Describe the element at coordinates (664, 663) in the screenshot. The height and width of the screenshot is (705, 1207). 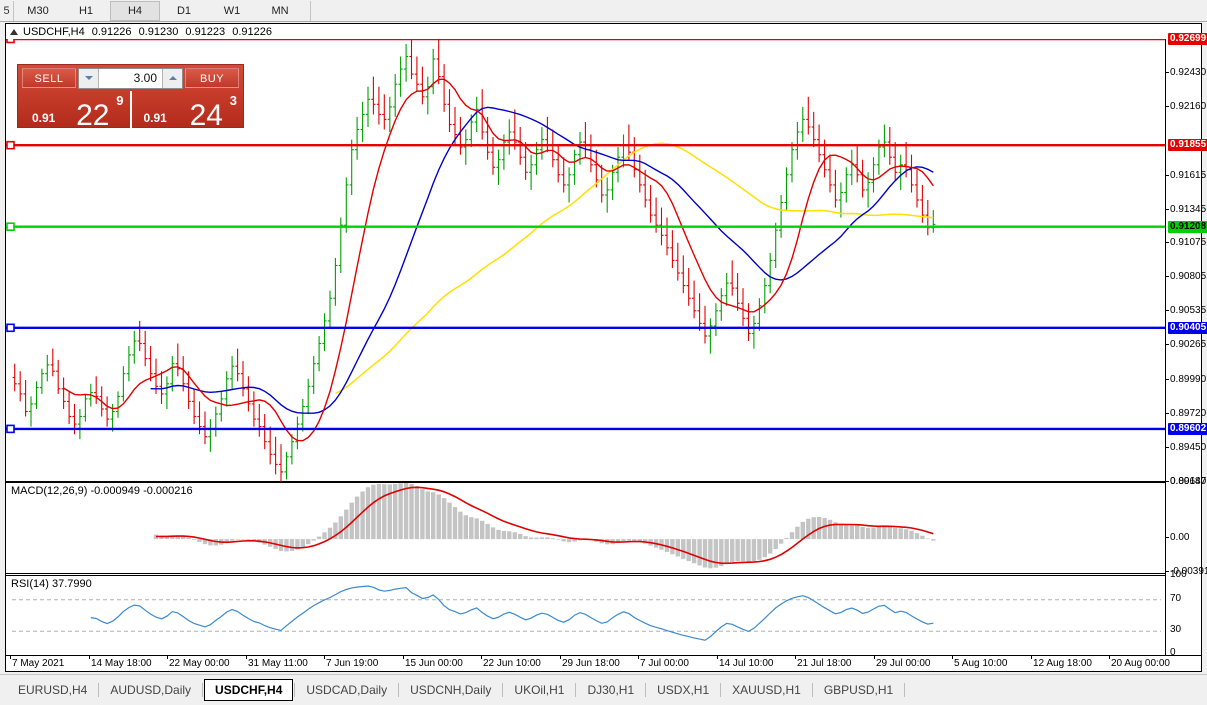
I see `time-axis-label: 7 Jul 00:00` at that location.